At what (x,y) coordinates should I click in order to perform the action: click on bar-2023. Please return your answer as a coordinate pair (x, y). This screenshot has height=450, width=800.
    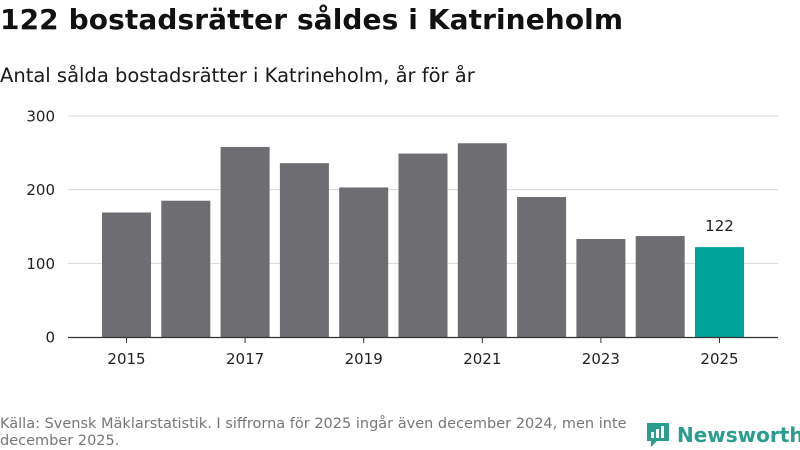
    Looking at the image, I should click on (601, 288).